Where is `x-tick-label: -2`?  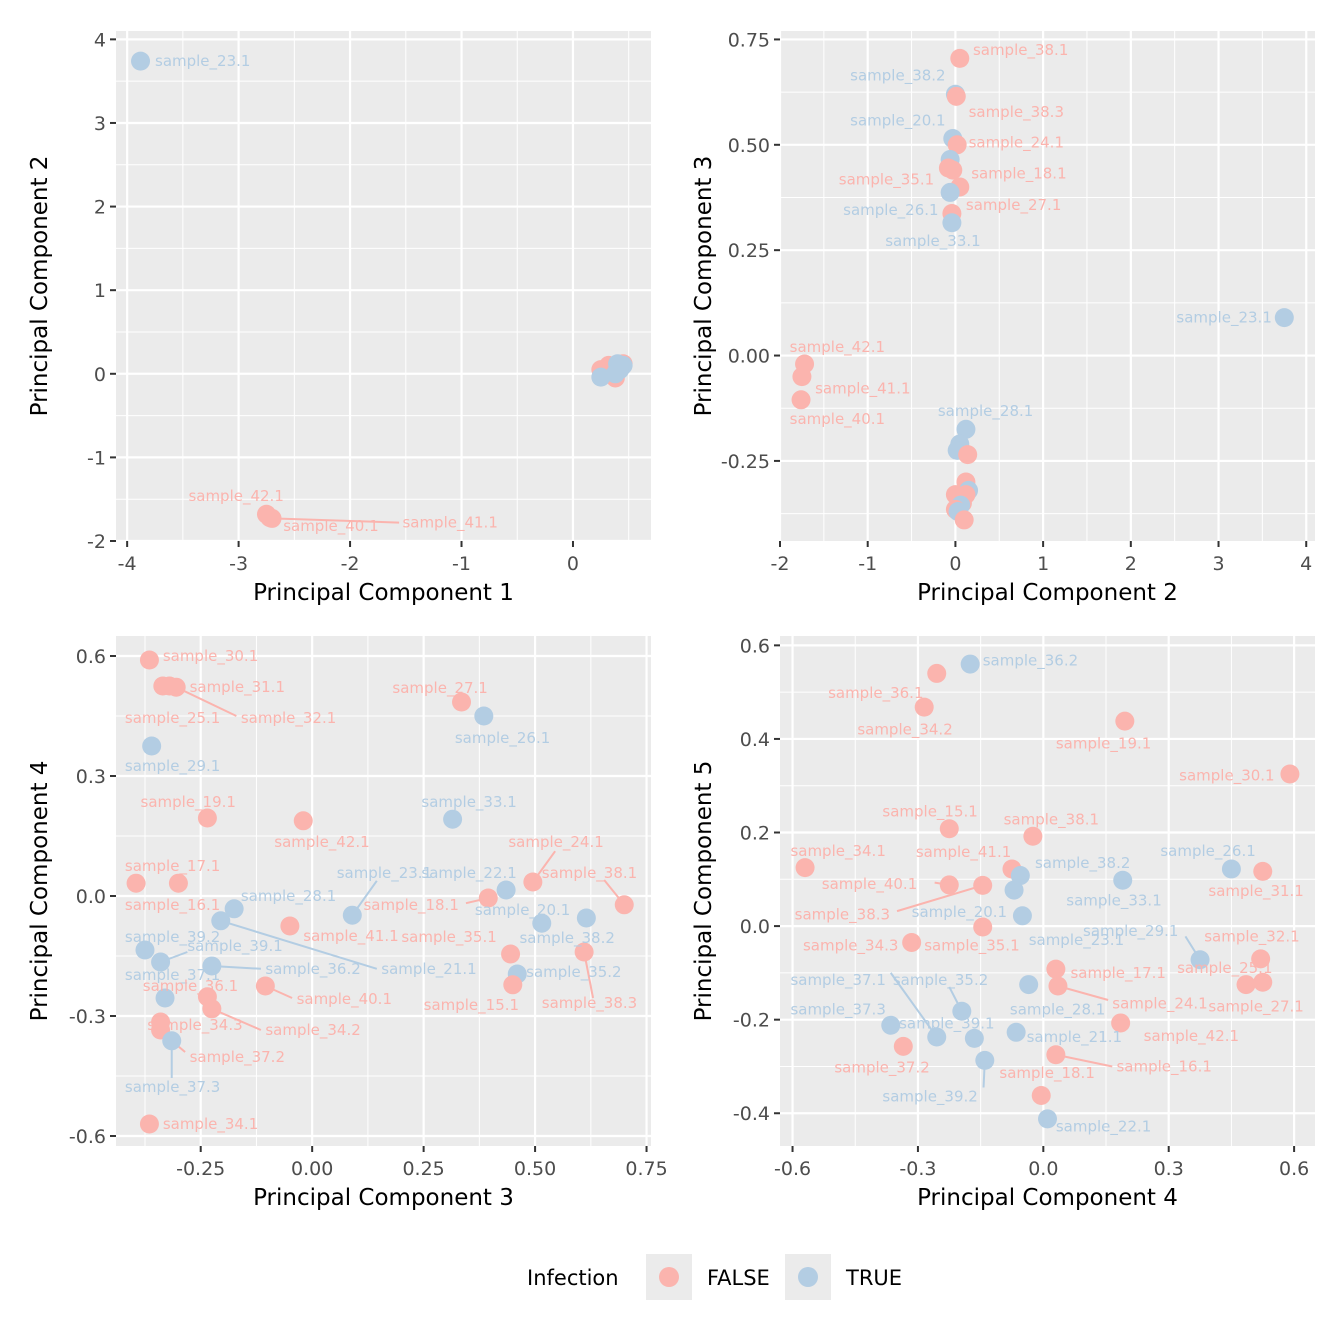
x-tick-label: -2 is located at coordinates (350, 564).